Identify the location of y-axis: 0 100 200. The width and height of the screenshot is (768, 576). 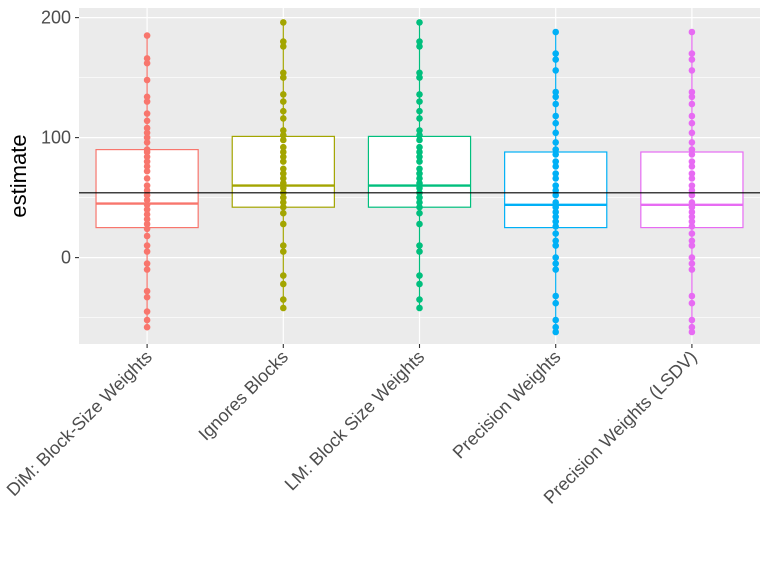
(60, 138).